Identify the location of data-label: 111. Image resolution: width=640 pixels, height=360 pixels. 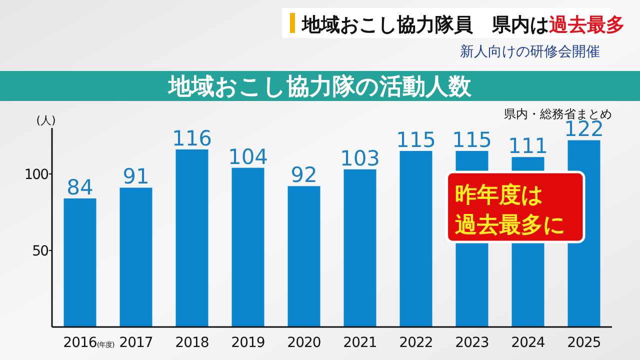
(528, 146).